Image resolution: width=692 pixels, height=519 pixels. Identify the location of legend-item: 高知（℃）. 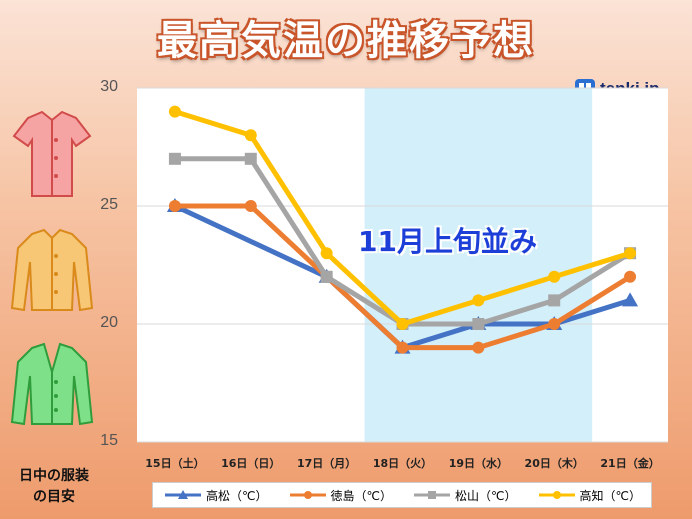
(589, 495).